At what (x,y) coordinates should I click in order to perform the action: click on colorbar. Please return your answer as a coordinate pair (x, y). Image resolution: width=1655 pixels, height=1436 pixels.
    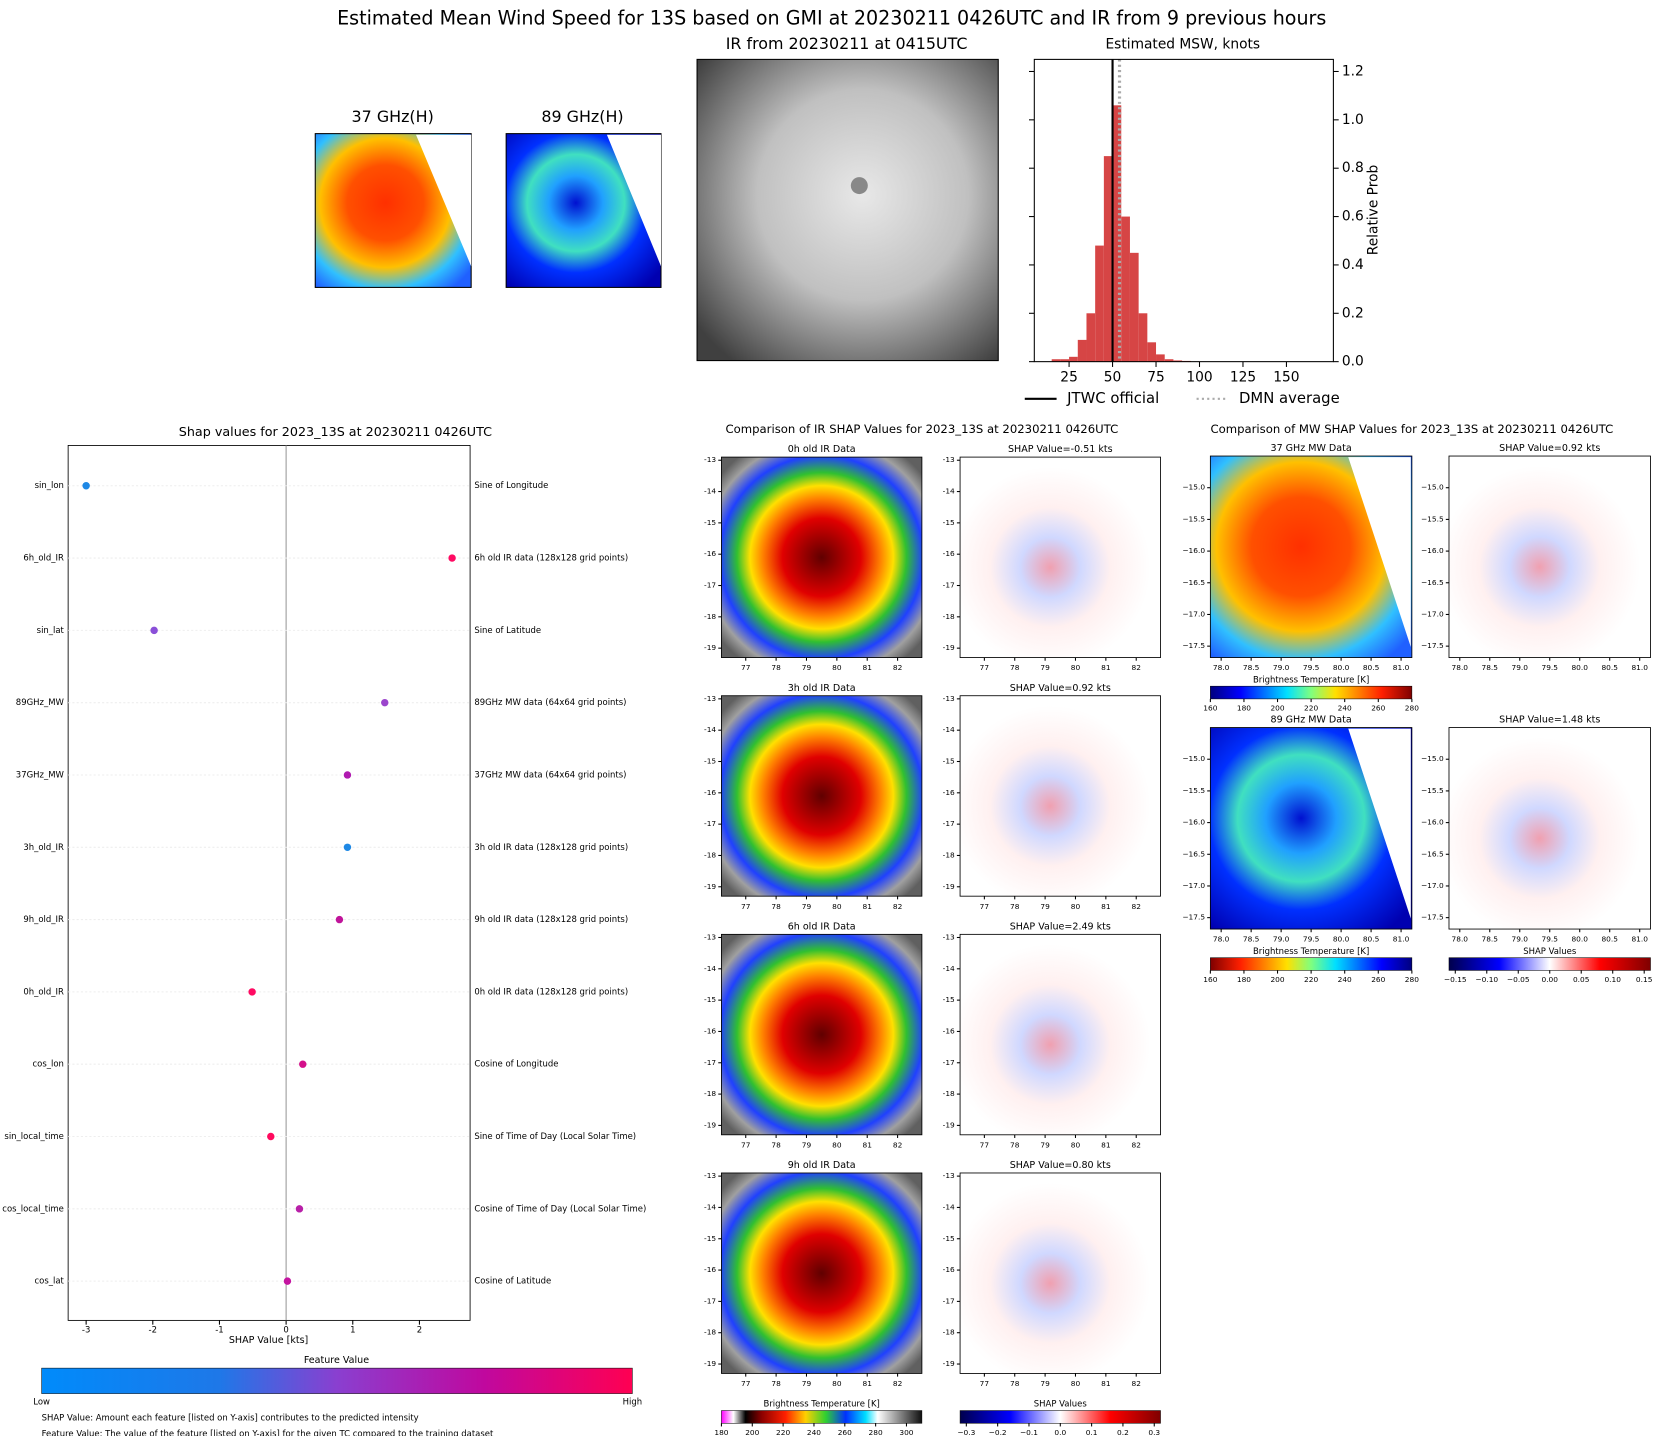
    Looking at the image, I should click on (1549, 964).